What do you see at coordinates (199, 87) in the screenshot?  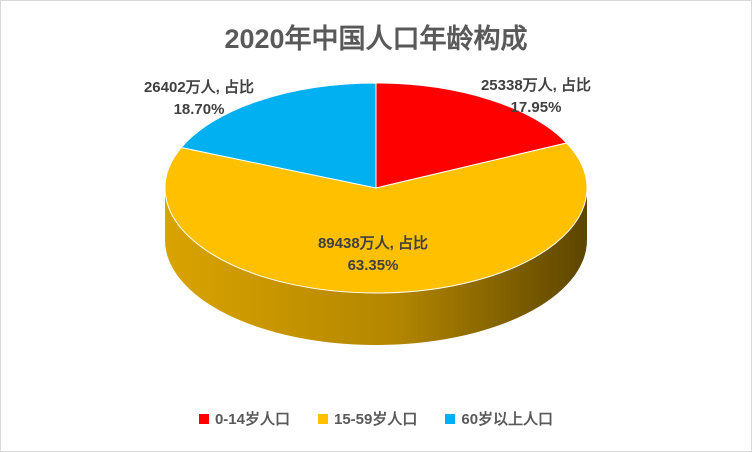 I see `data-label-value: 26402万人, 占比` at bounding box center [199, 87].